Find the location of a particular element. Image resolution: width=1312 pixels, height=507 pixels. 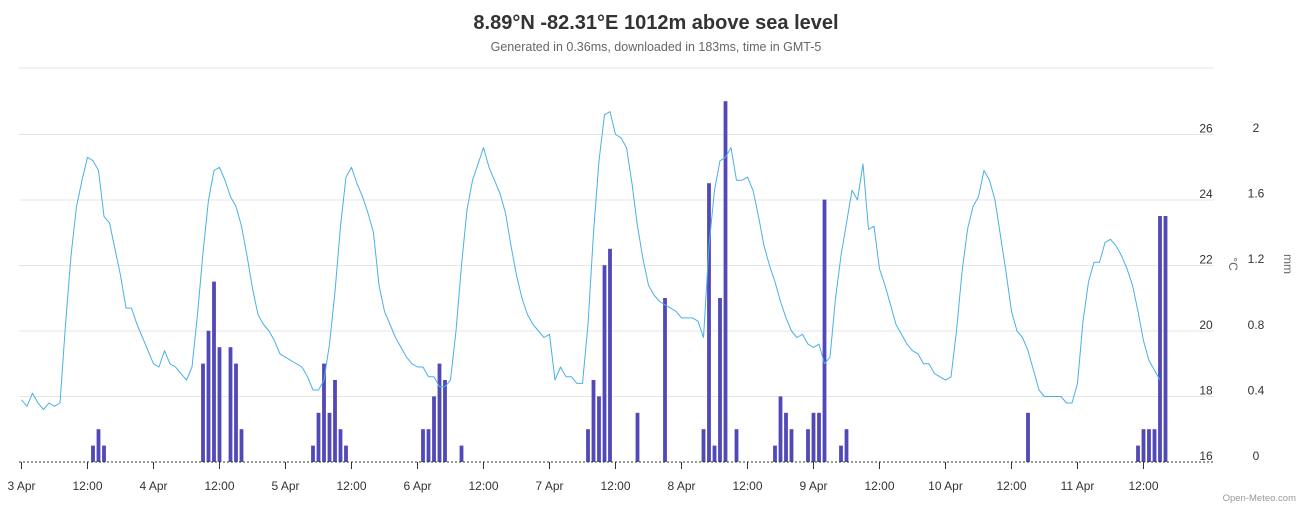

temperature-tick-label: 26 is located at coordinates (1206, 129).